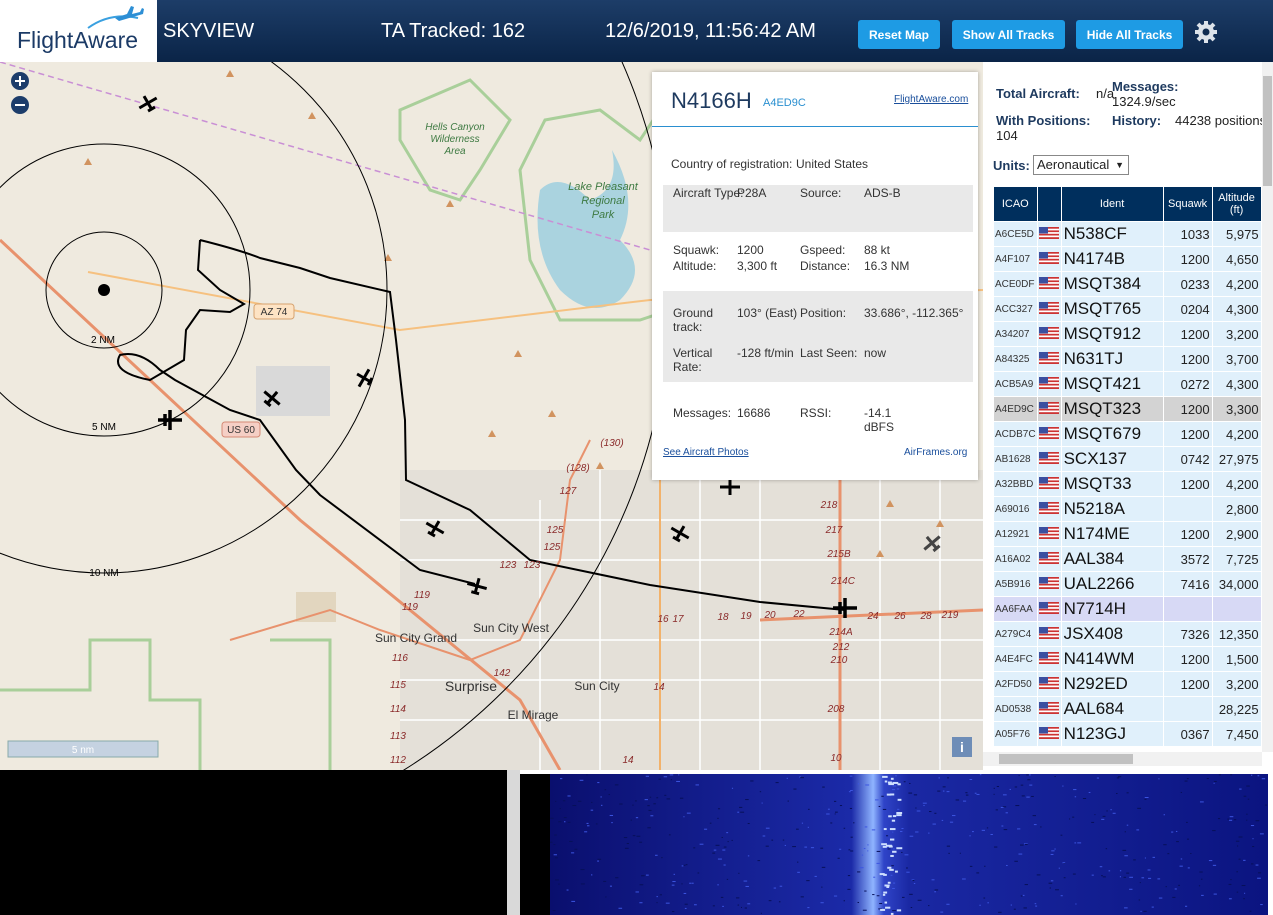  What do you see at coordinates (1127, 709) in the screenshot?
I see `aircraft-row: AD0538 AAL684 28,225` at bounding box center [1127, 709].